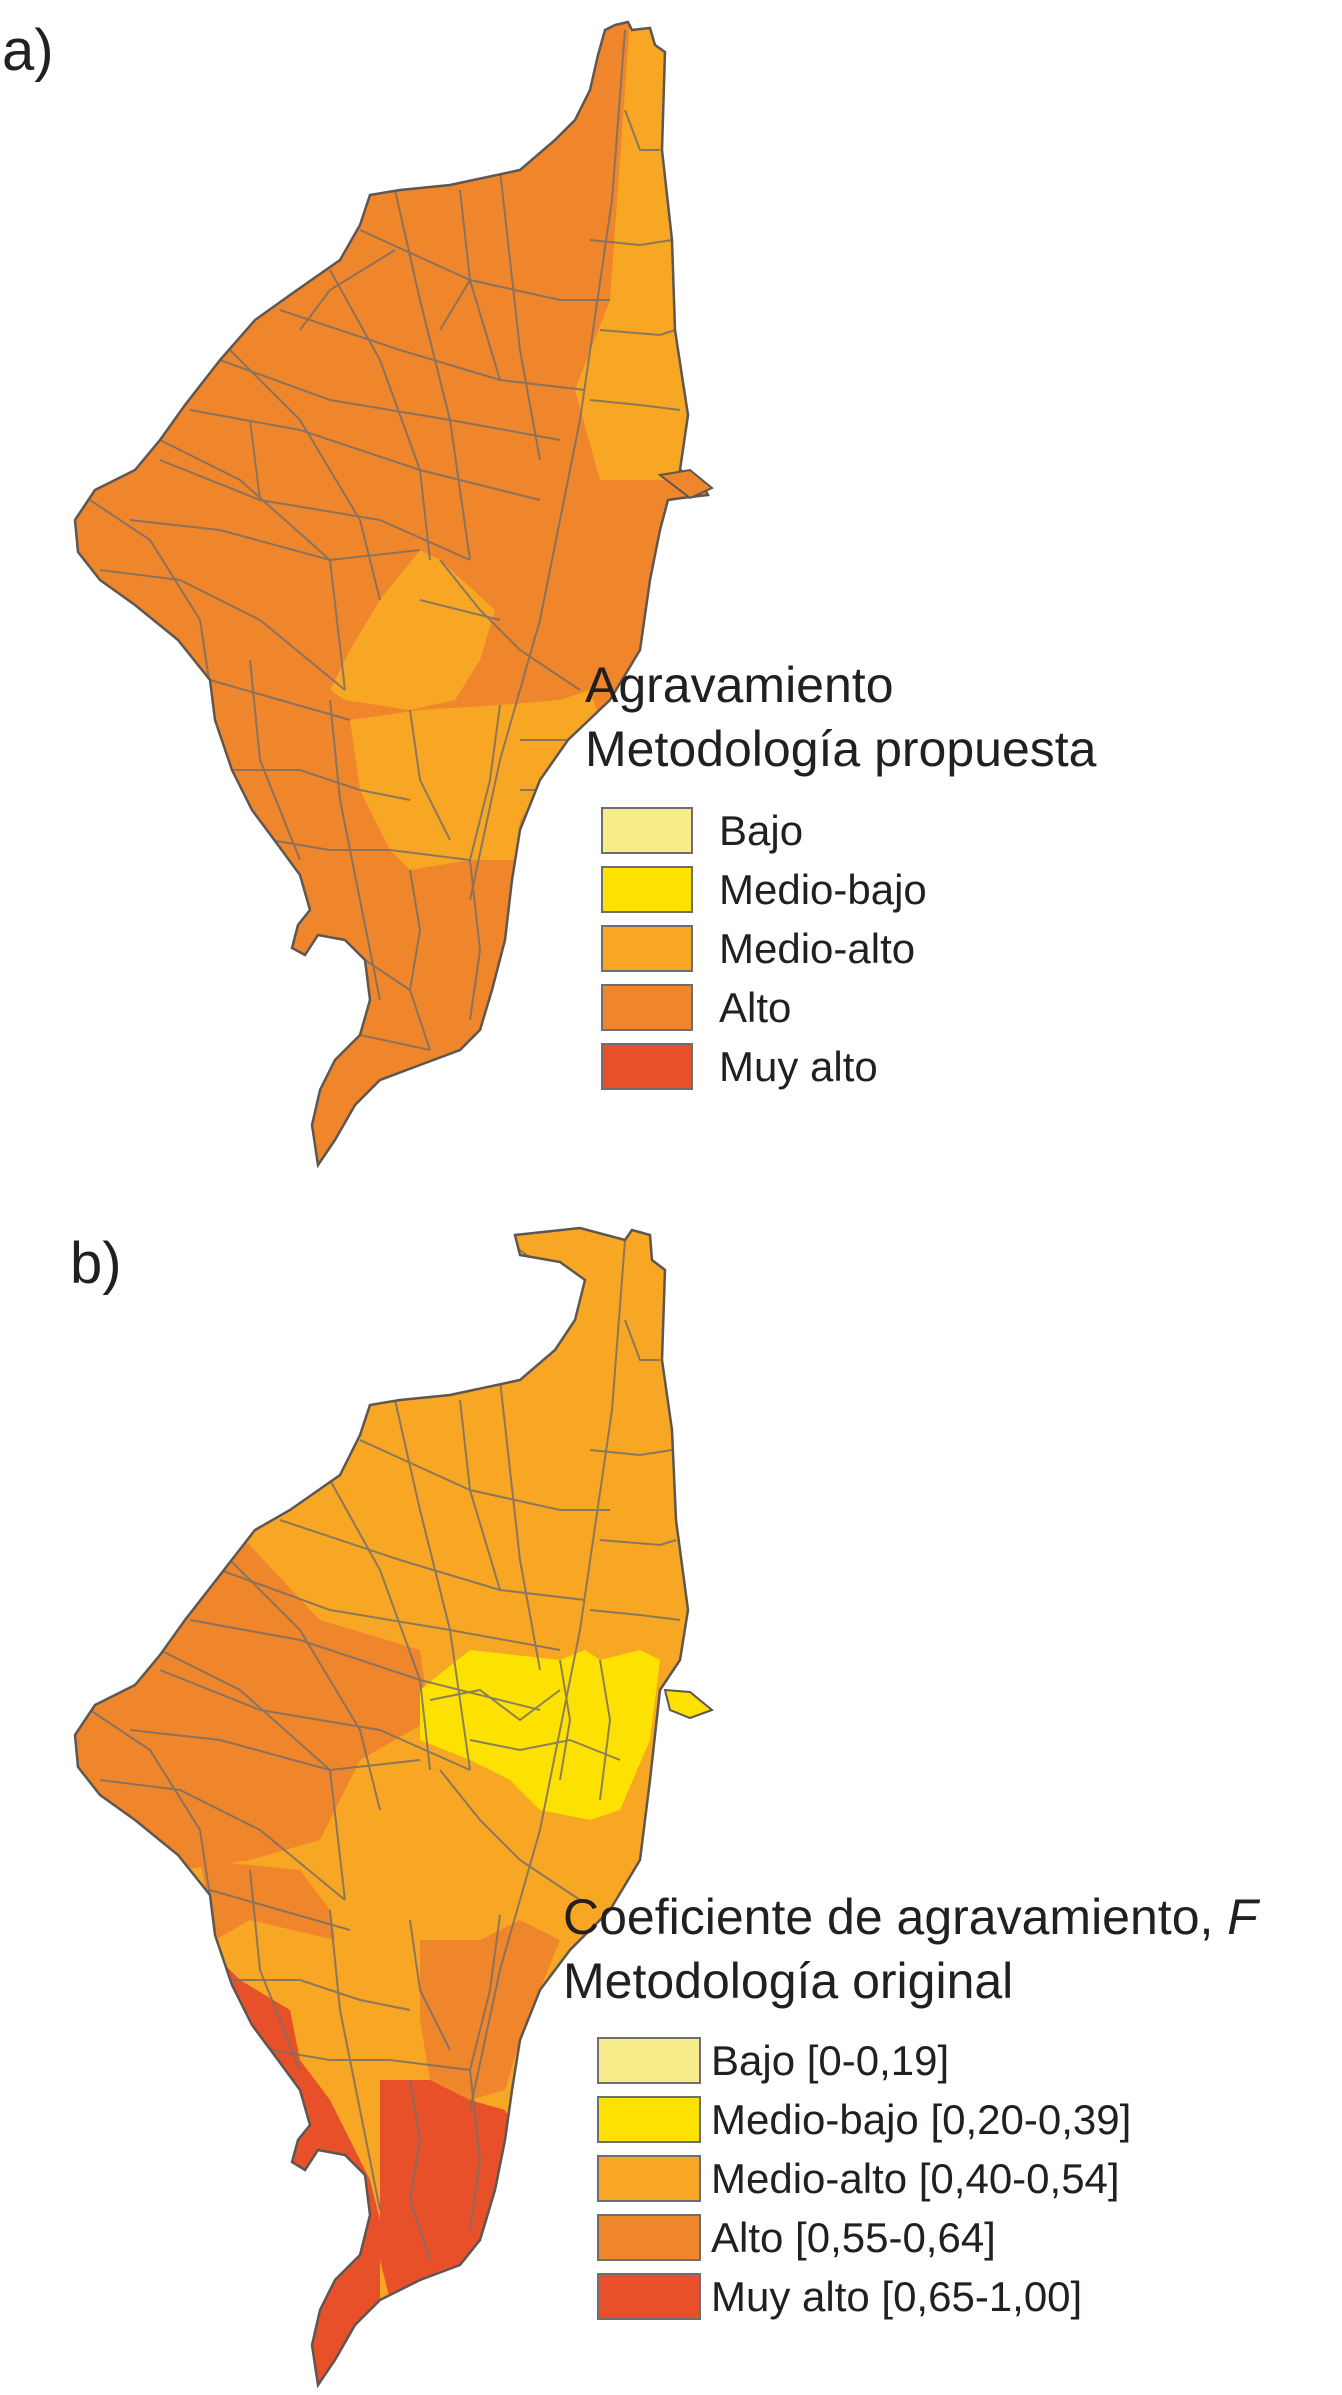  Describe the element at coordinates (848, 830) in the screenshot. I see `legend-a-item-bajo: Bajo` at that location.